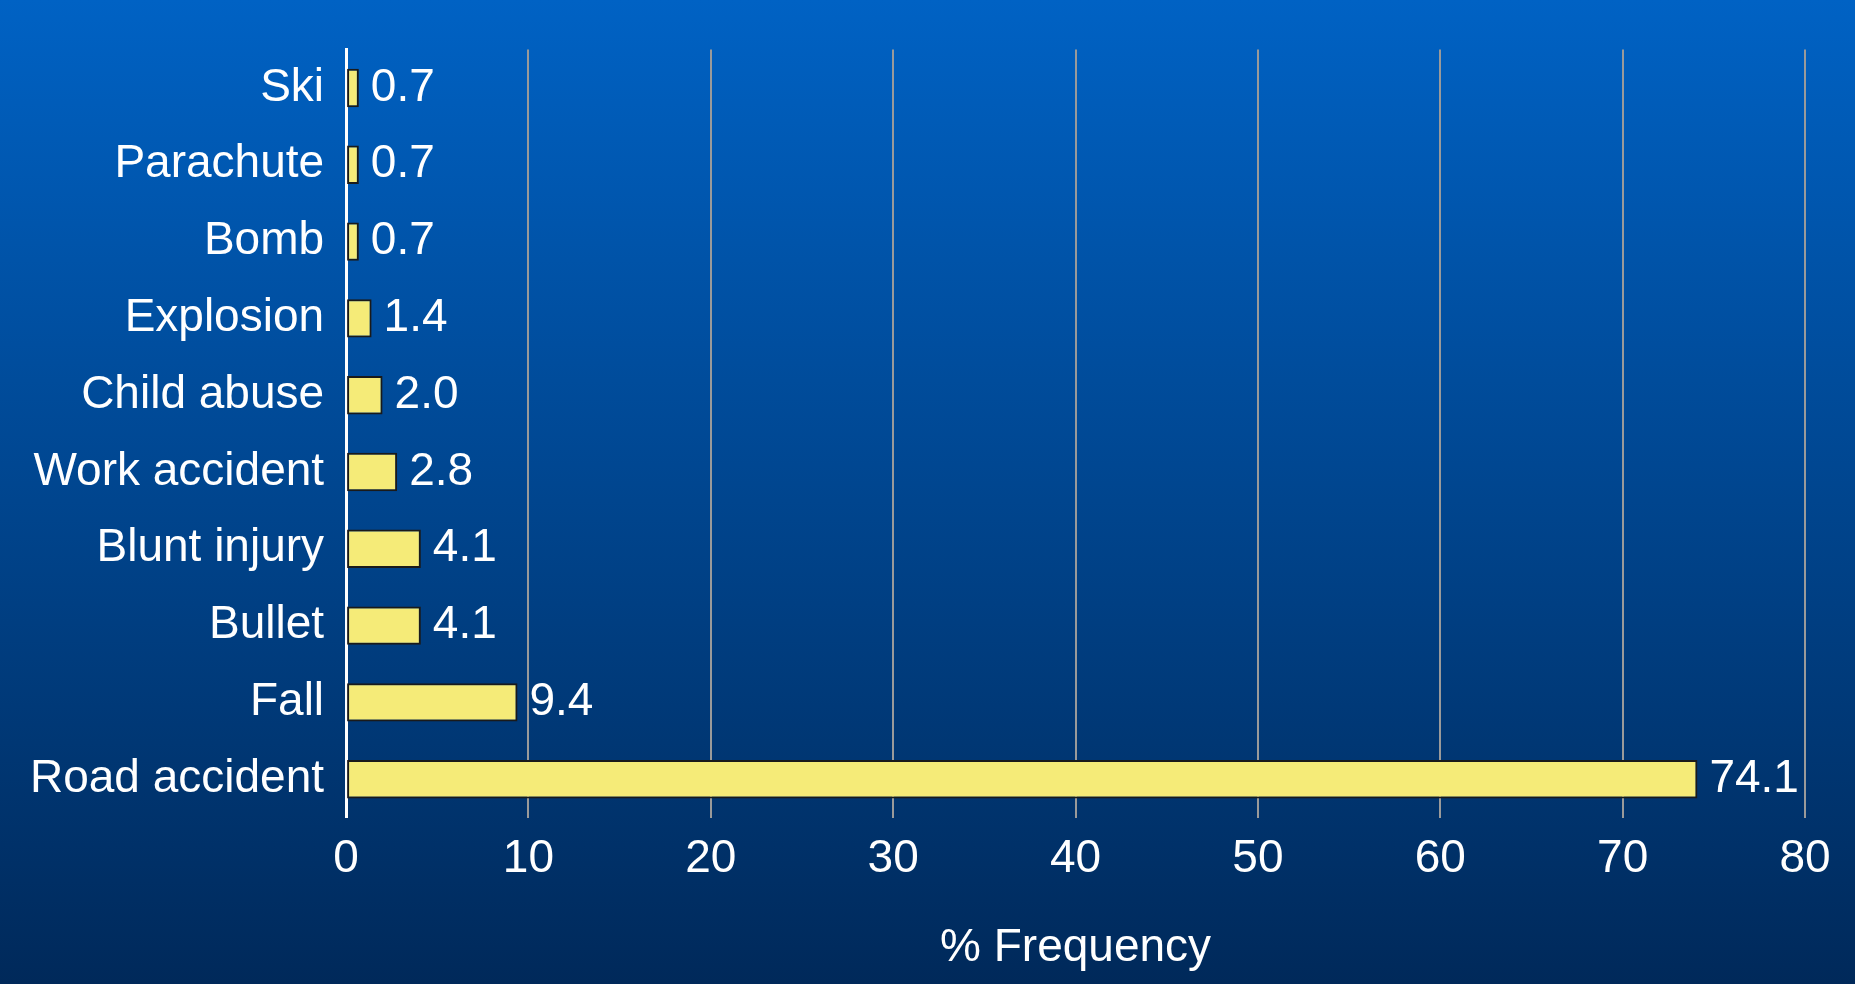 This screenshot has height=984, width=1855. Describe the element at coordinates (528, 855) in the screenshot. I see `x-tick-label: 10` at that location.